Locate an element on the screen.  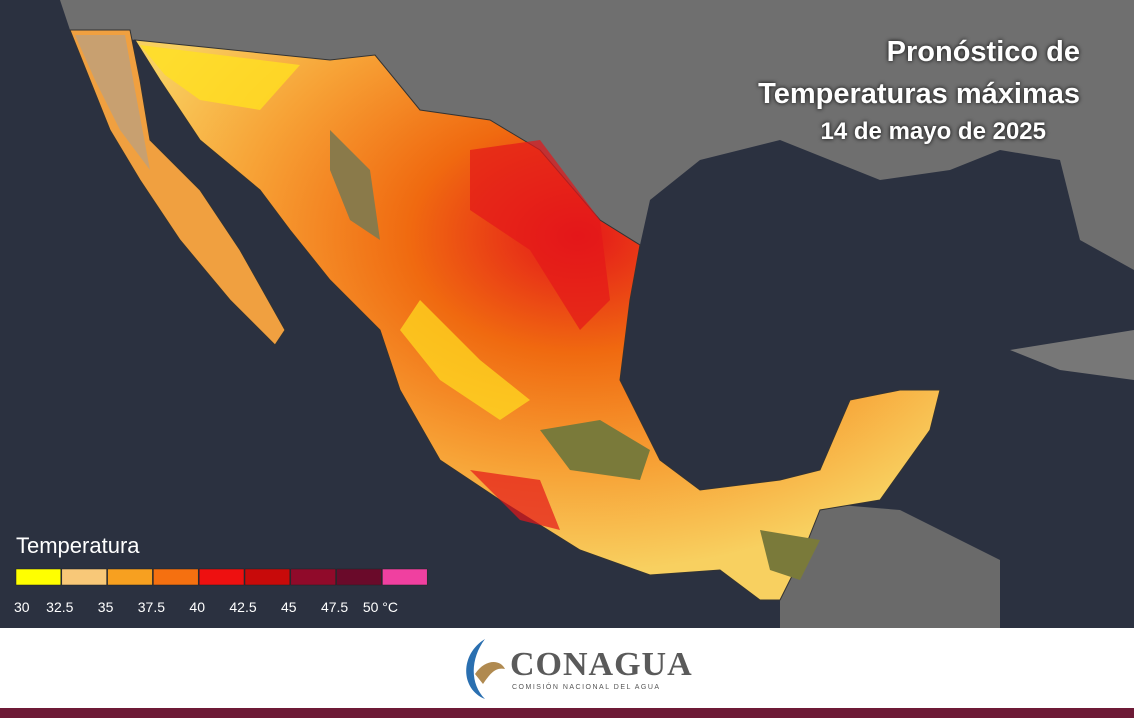
legend-label: 45 is located at coordinates (289, 607).